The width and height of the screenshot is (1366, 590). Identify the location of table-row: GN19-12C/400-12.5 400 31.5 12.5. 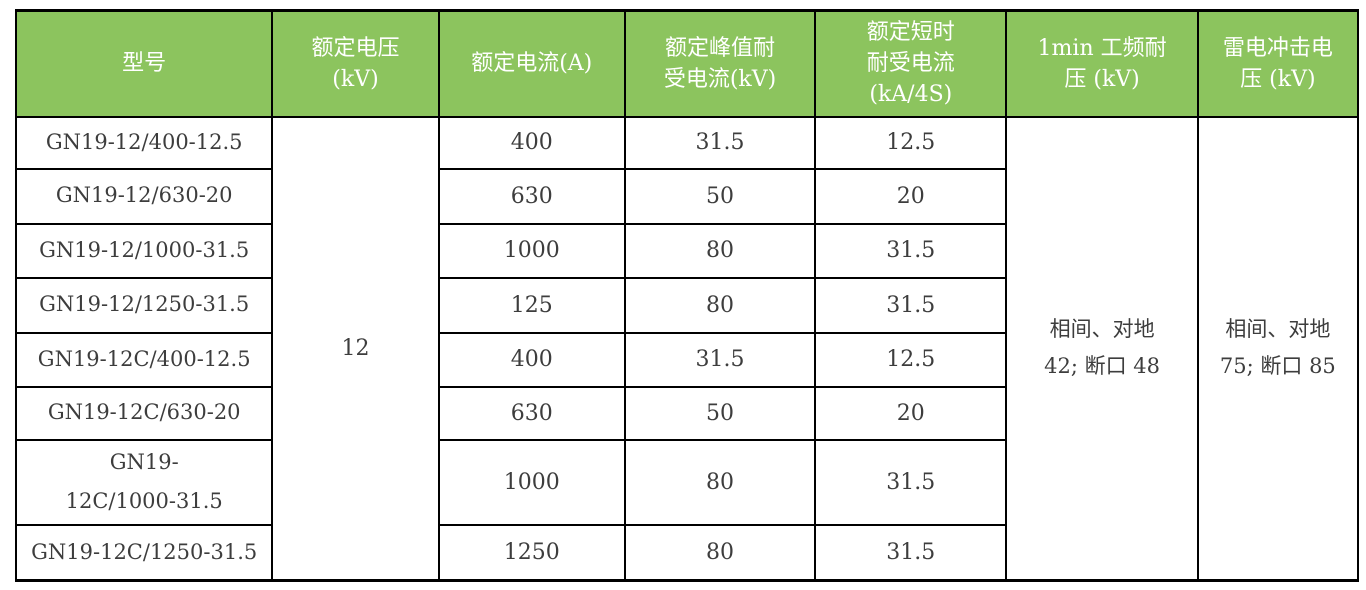
(686, 359).